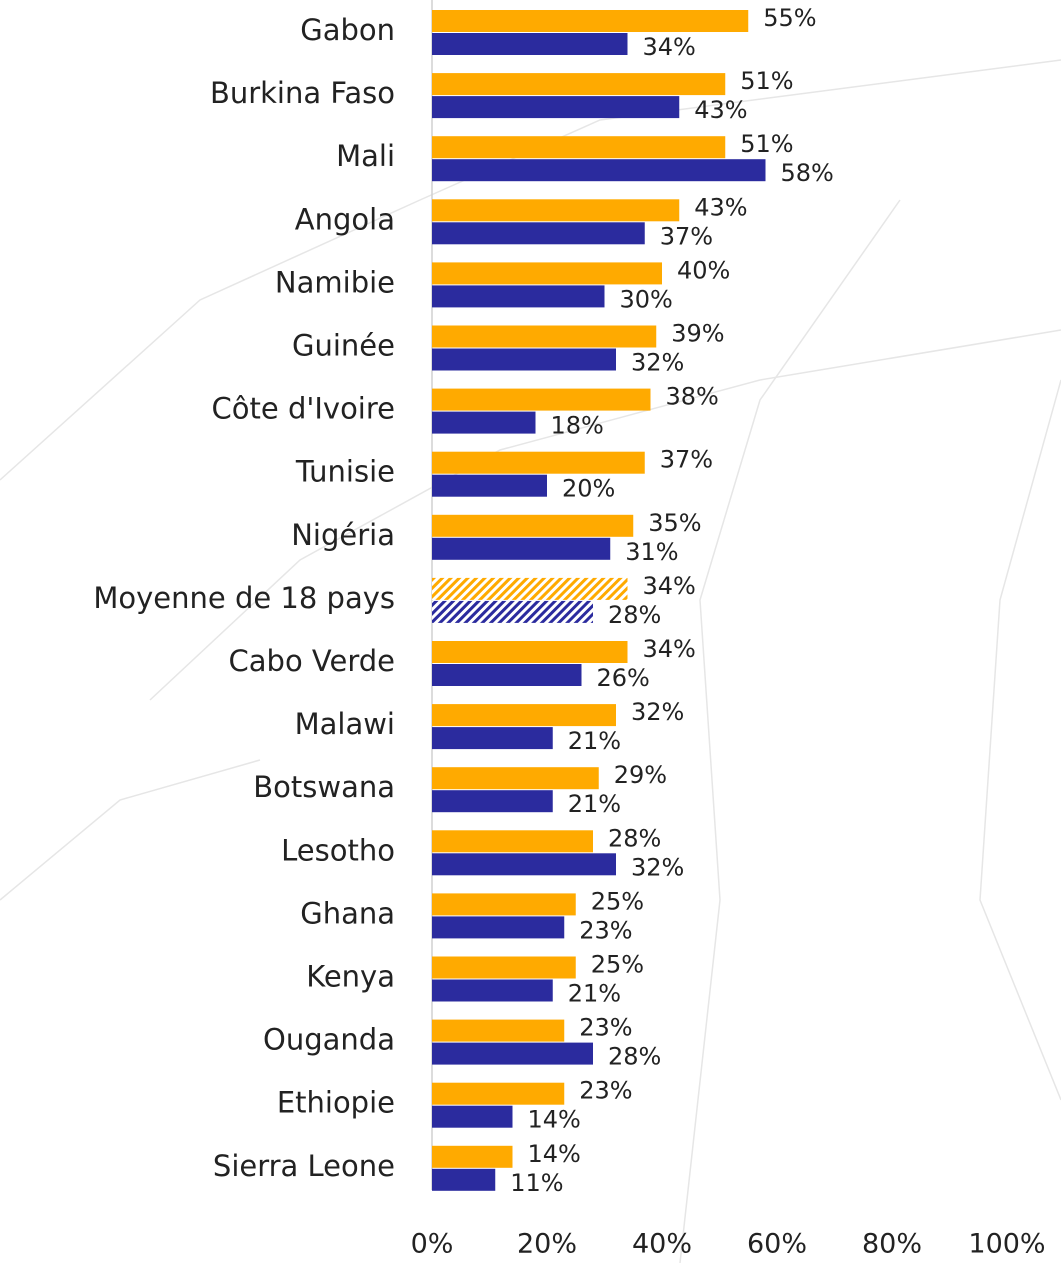 The height and width of the screenshot is (1263, 1061). I want to click on category-label: Kenya, so click(350, 977).